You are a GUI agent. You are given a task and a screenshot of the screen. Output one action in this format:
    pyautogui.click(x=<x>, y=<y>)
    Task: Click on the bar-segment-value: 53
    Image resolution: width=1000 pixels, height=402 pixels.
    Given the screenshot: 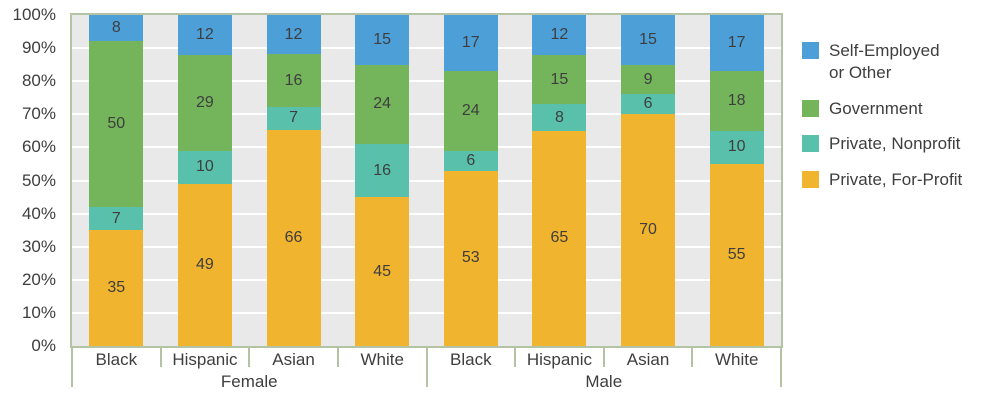 What is the action you would take?
    pyautogui.click(x=470, y=258)
    